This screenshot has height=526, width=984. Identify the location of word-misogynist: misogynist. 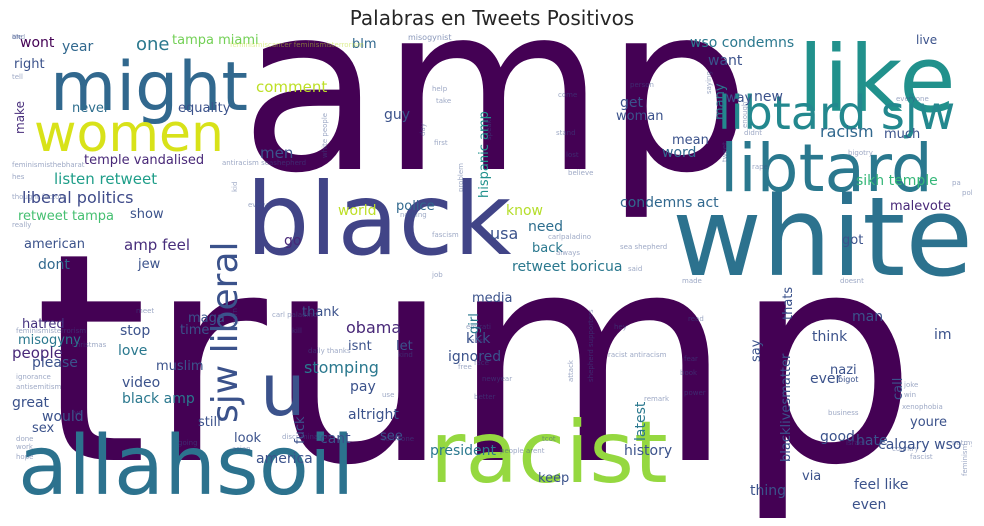
(430, 38).